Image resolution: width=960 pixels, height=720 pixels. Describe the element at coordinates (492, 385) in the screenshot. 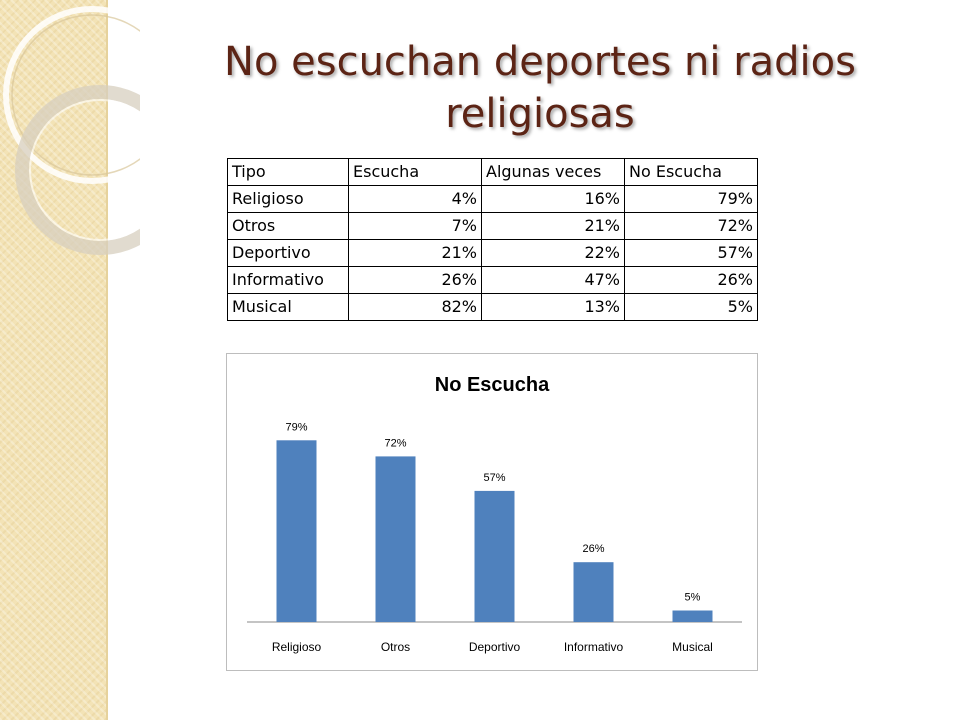

I see `chart-title: No Escucha` at that location.